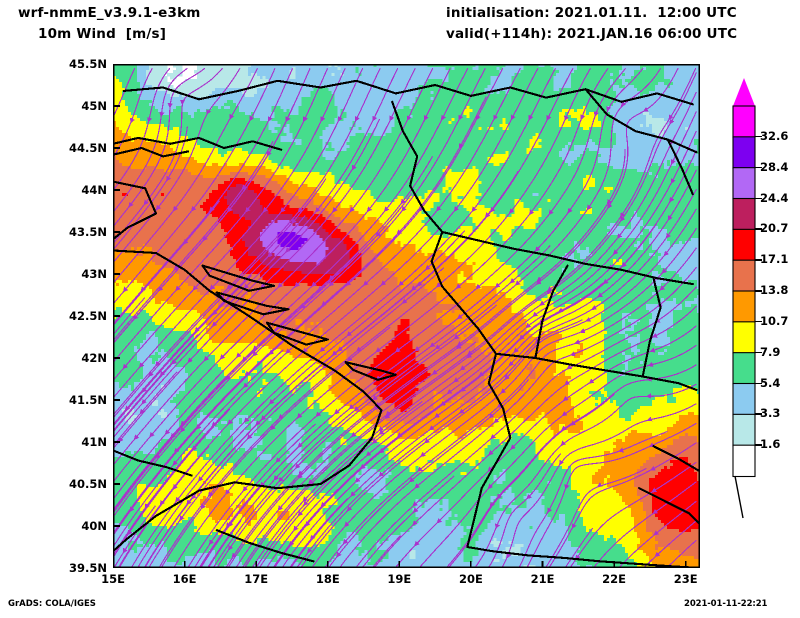  What do you see at coordinates (88, 568) in the screenshot?
I see `y-axis-tick-39.5N: 39.5N` at bounding box center [88, 568].